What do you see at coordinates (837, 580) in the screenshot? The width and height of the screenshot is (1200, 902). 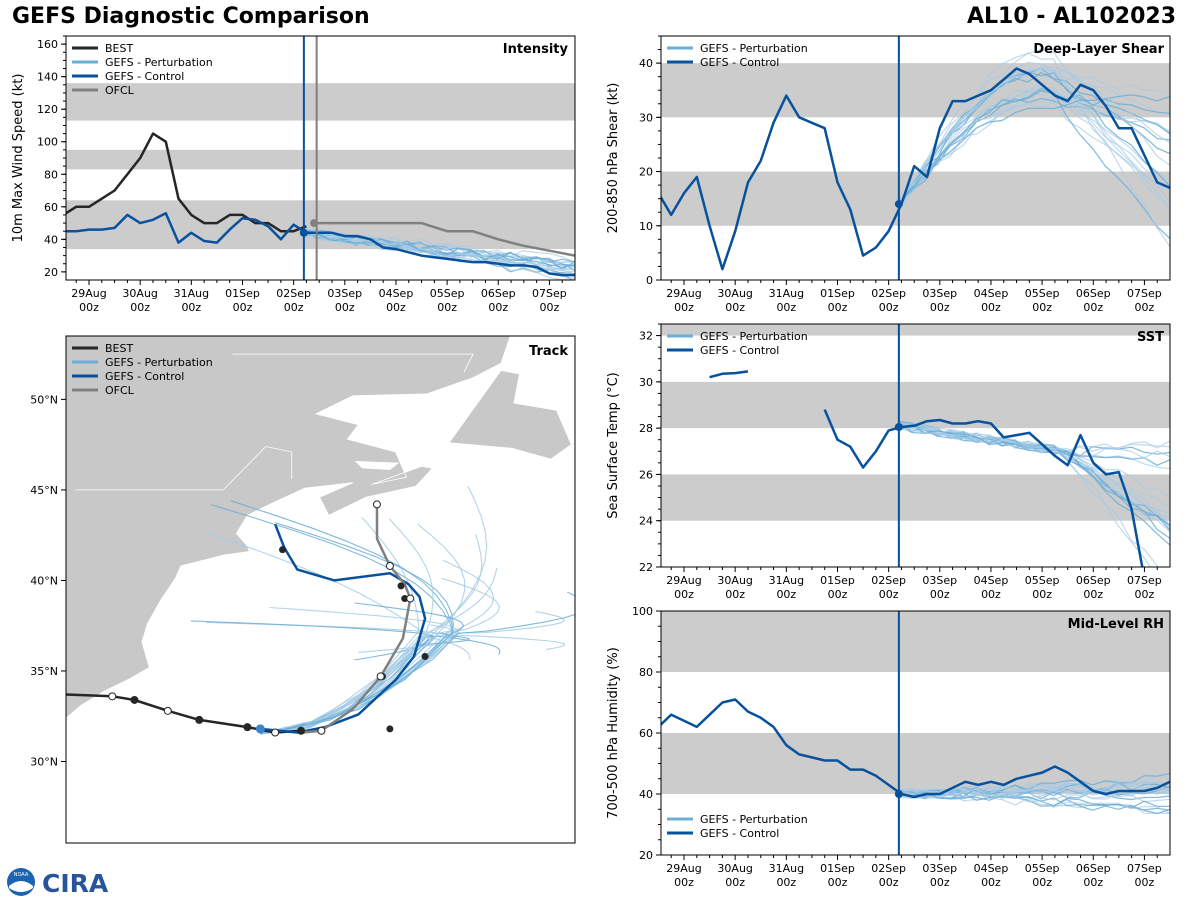 I see `sst-xtick-label: 01Sep` at bounding box center [837, 580].